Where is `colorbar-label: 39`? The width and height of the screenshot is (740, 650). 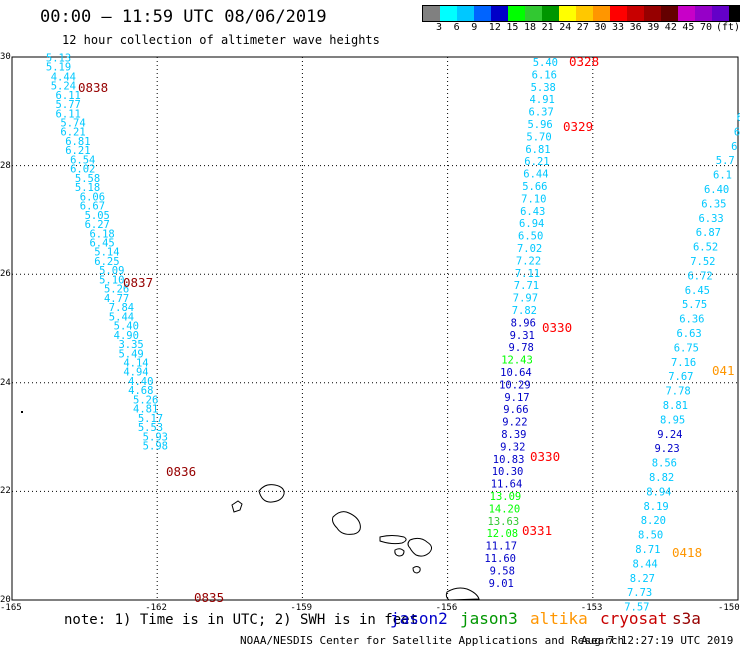
colorbar-label: 39 is located at coordinates (653, 27).